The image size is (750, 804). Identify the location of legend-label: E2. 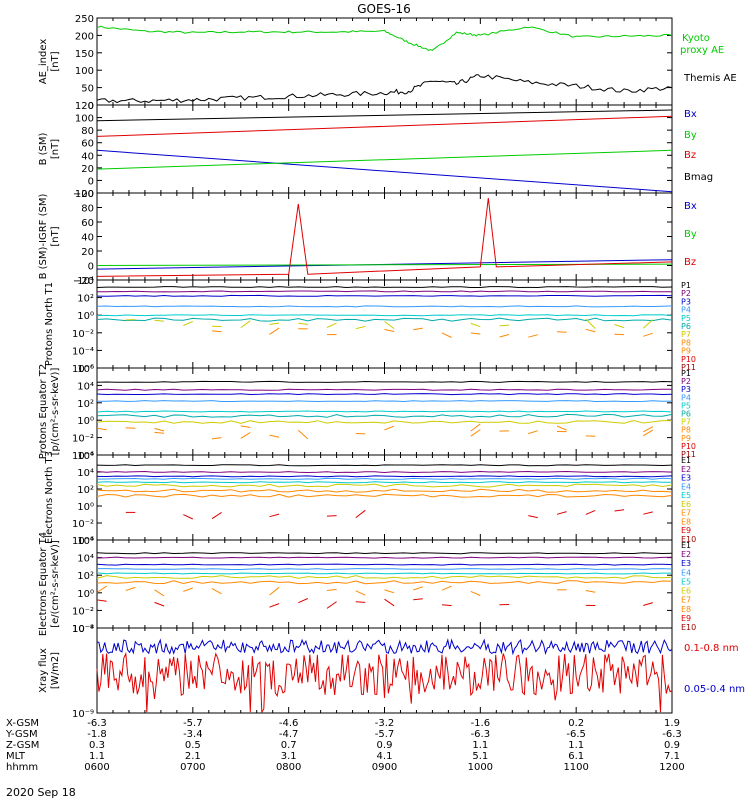
(686, 469).